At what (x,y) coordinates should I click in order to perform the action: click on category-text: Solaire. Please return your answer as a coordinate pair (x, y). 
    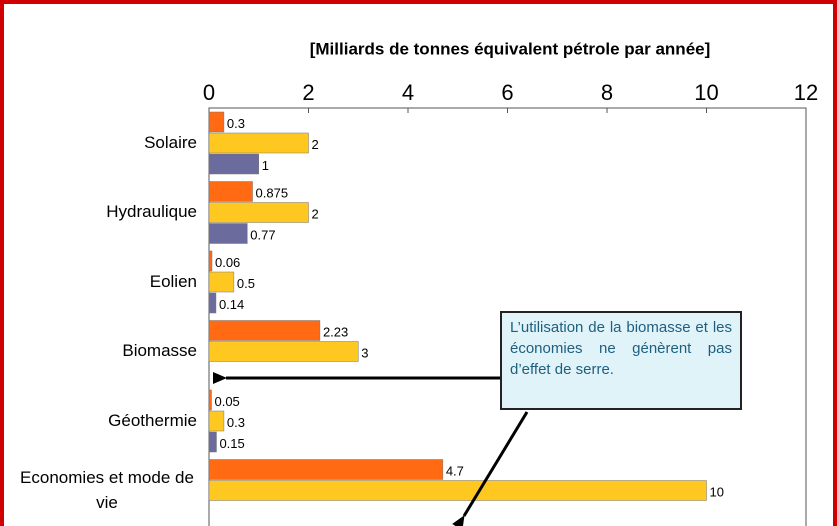
    Looking at the image, I should click on (170, 142).